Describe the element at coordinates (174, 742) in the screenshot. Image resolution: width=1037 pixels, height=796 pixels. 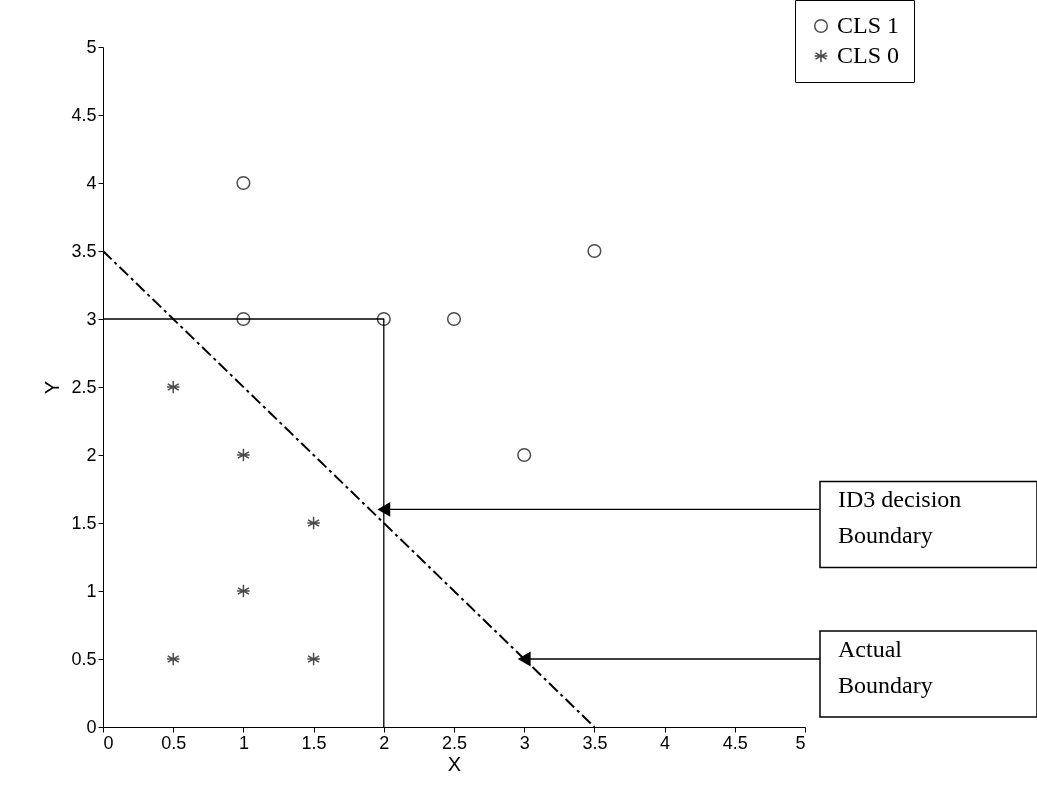
I see `x-tick-label: 0.5` at that location.